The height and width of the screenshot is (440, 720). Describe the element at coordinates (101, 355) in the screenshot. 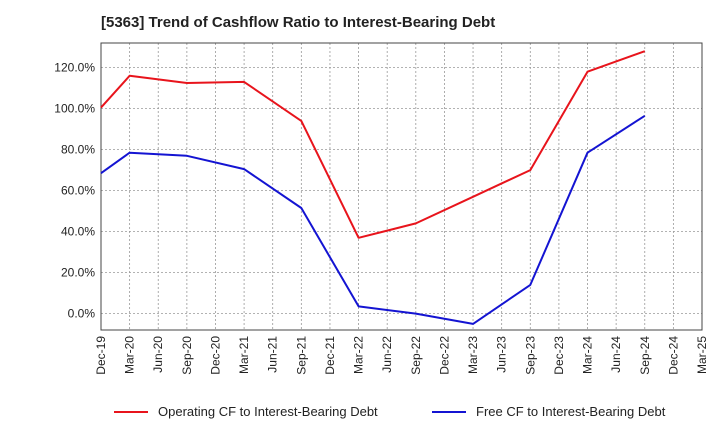

I see `x-tick-label: Dec-19` at that location.